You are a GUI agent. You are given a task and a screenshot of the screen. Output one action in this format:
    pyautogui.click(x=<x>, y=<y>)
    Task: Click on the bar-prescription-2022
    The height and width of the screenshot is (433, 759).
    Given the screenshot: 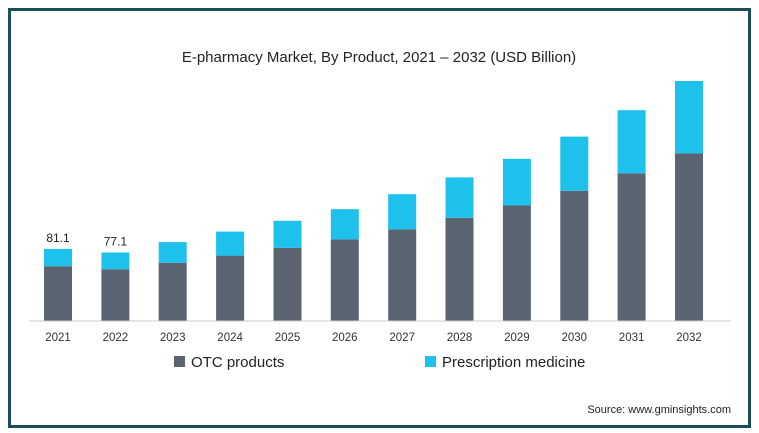 What is the action you would take?
    pyautogui.click(x=115, y=261)
    